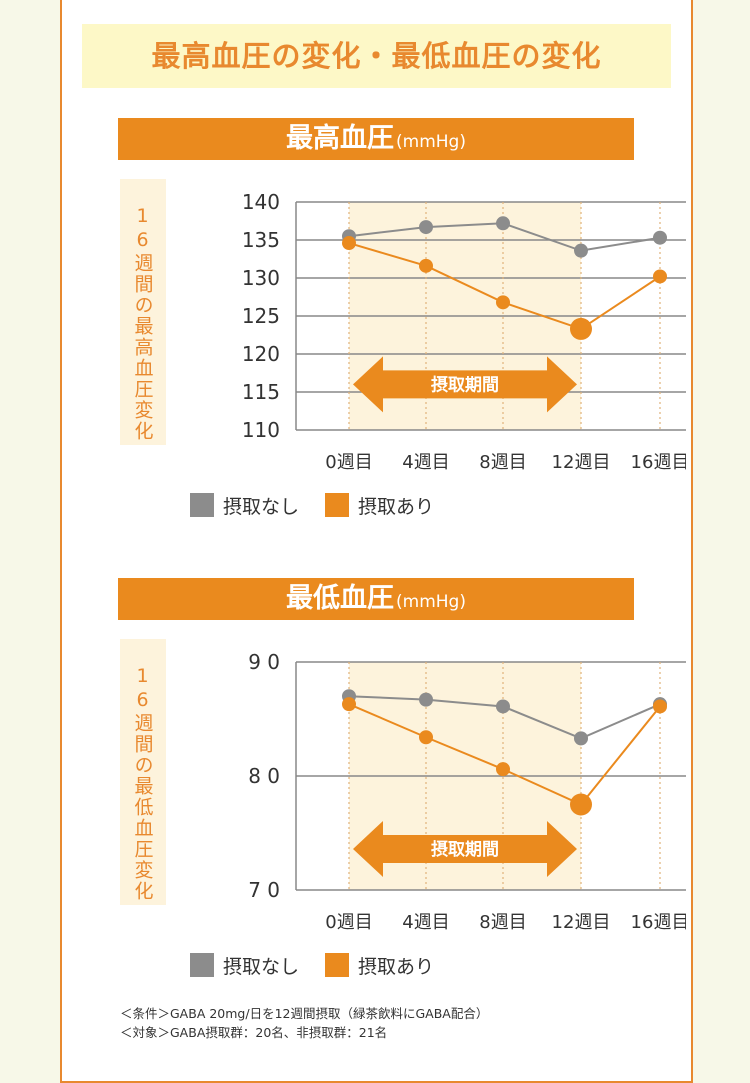 The image size is (750, 1083). What do you see at coordinates (261, 354) in the screenshot?
I see `y-tick-label: 120` at bounding box center [261, 354].